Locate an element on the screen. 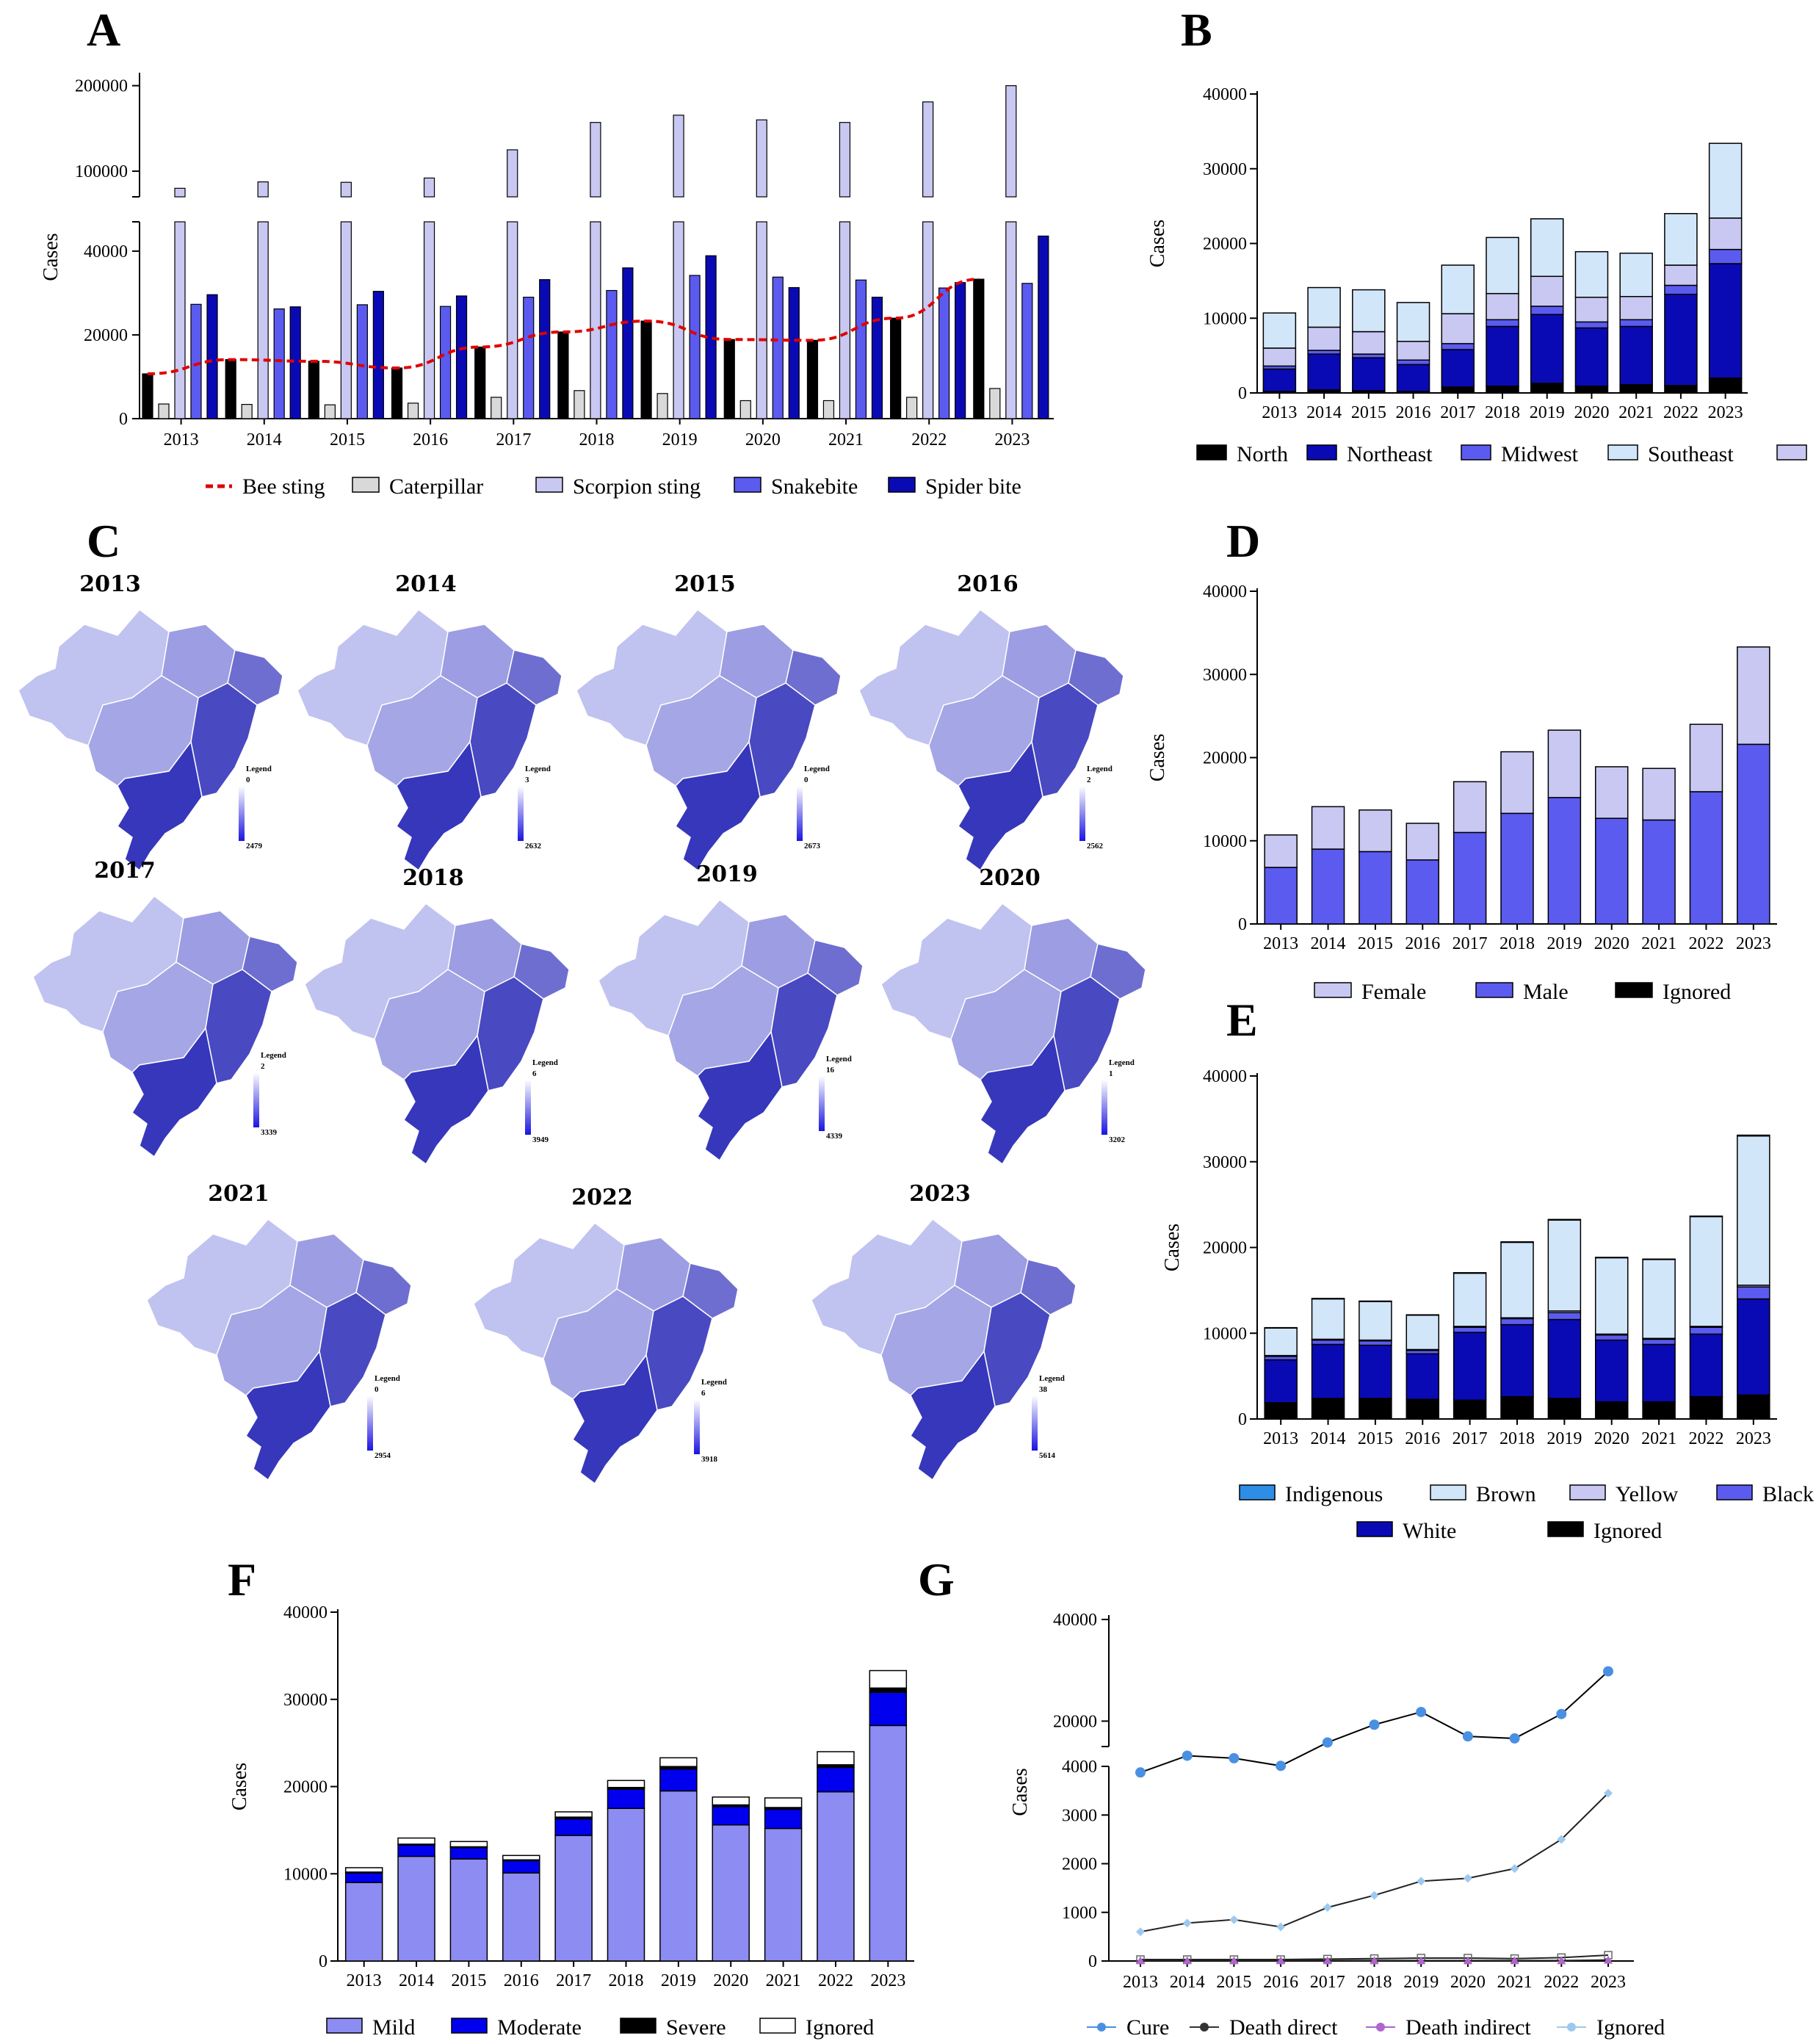 The width and height of the screenshot is (1816, 2044). bar-male is located at coordinates (1611, 871).